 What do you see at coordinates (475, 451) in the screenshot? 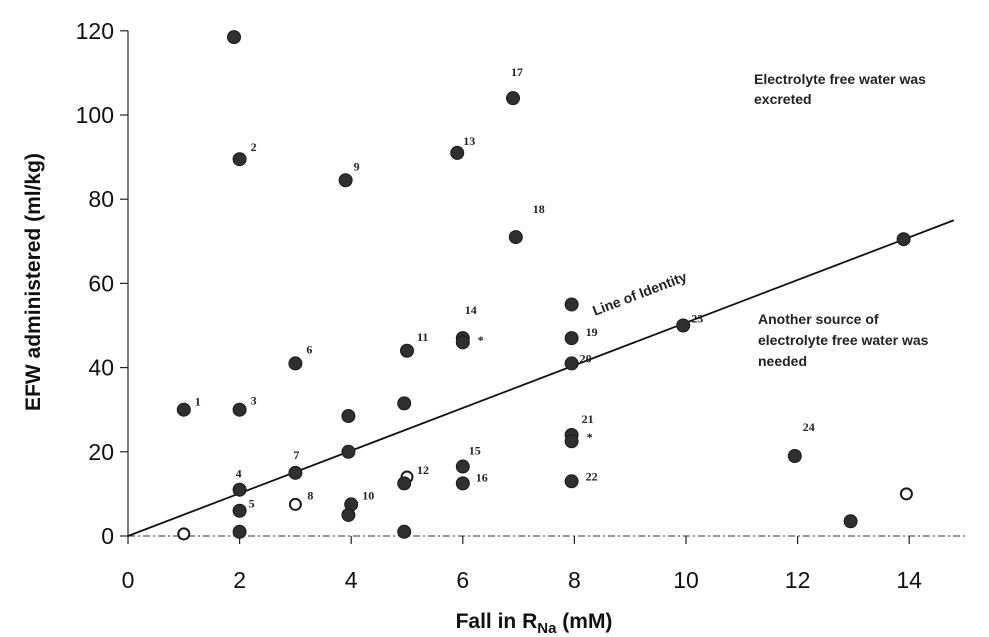
I see `point-label: 15` at bounding box center [475, 451].